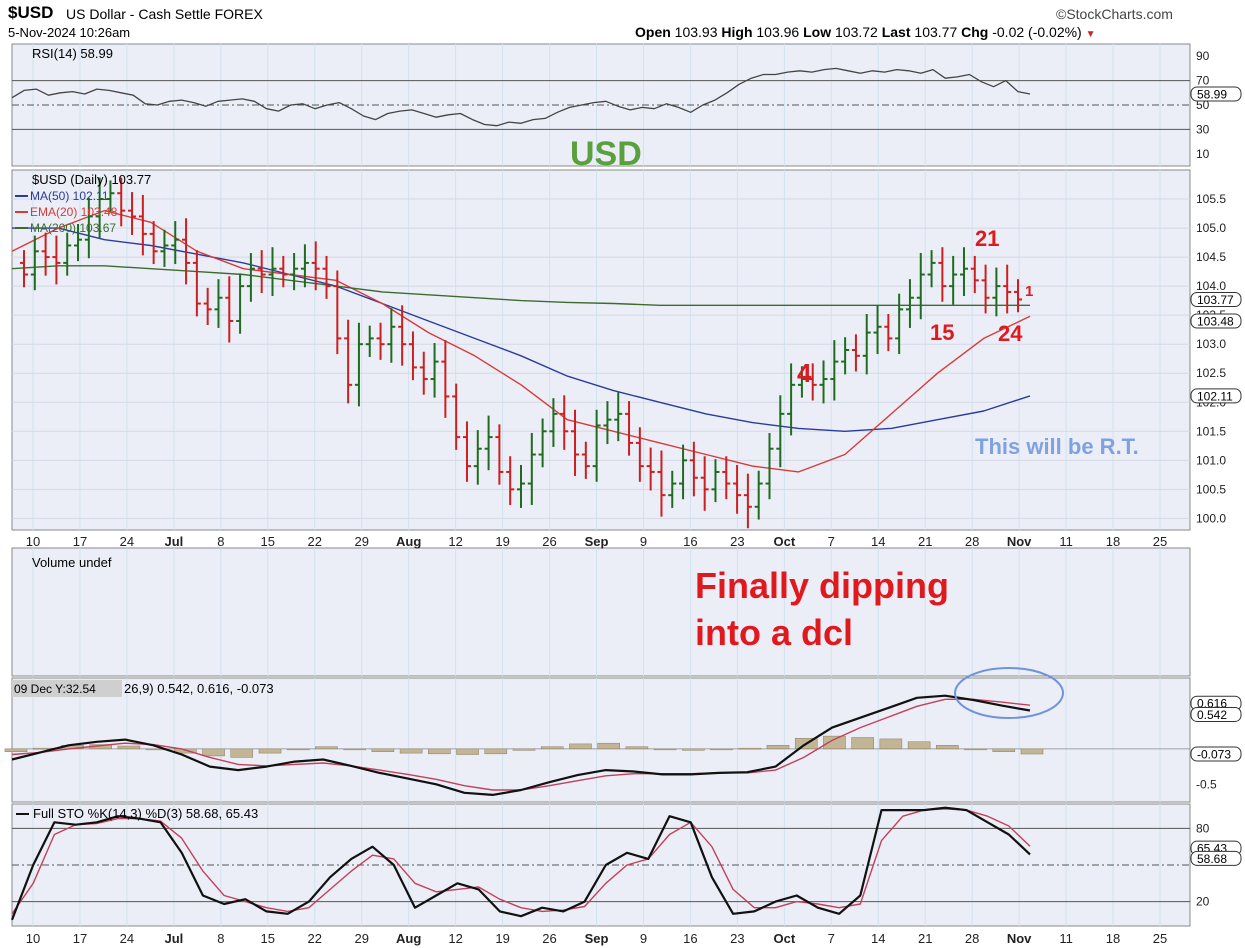 This screenshot has height=948, width=1245. Describe the element at coordinates (520, 863) in the screenshot. I see `sto-k-line` at that location.